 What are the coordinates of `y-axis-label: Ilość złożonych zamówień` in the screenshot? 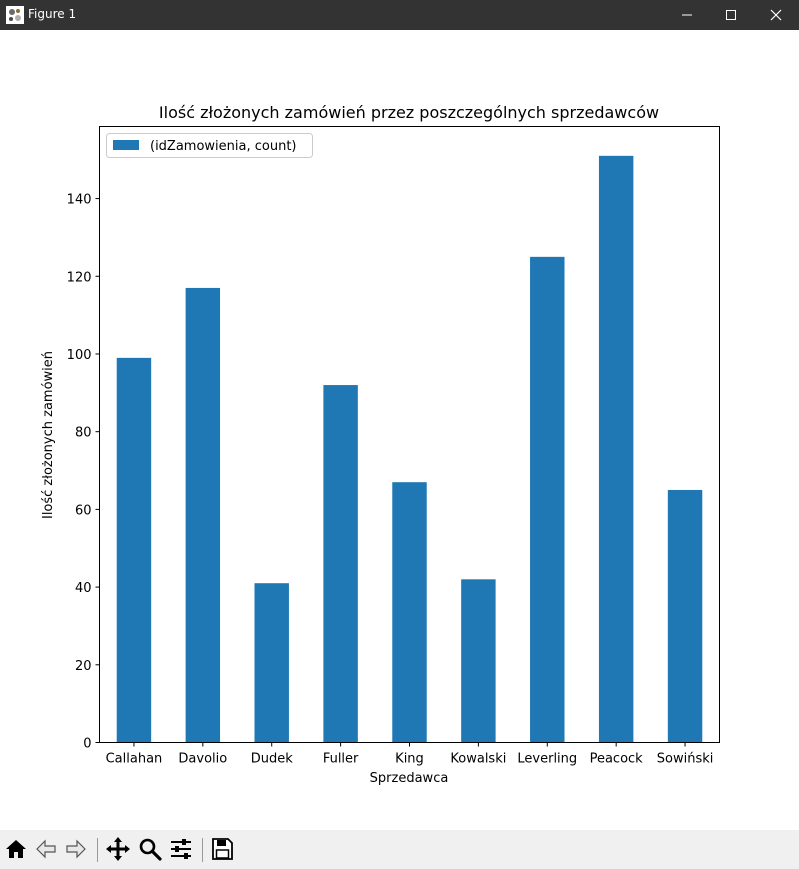 It's located at (48, 435).